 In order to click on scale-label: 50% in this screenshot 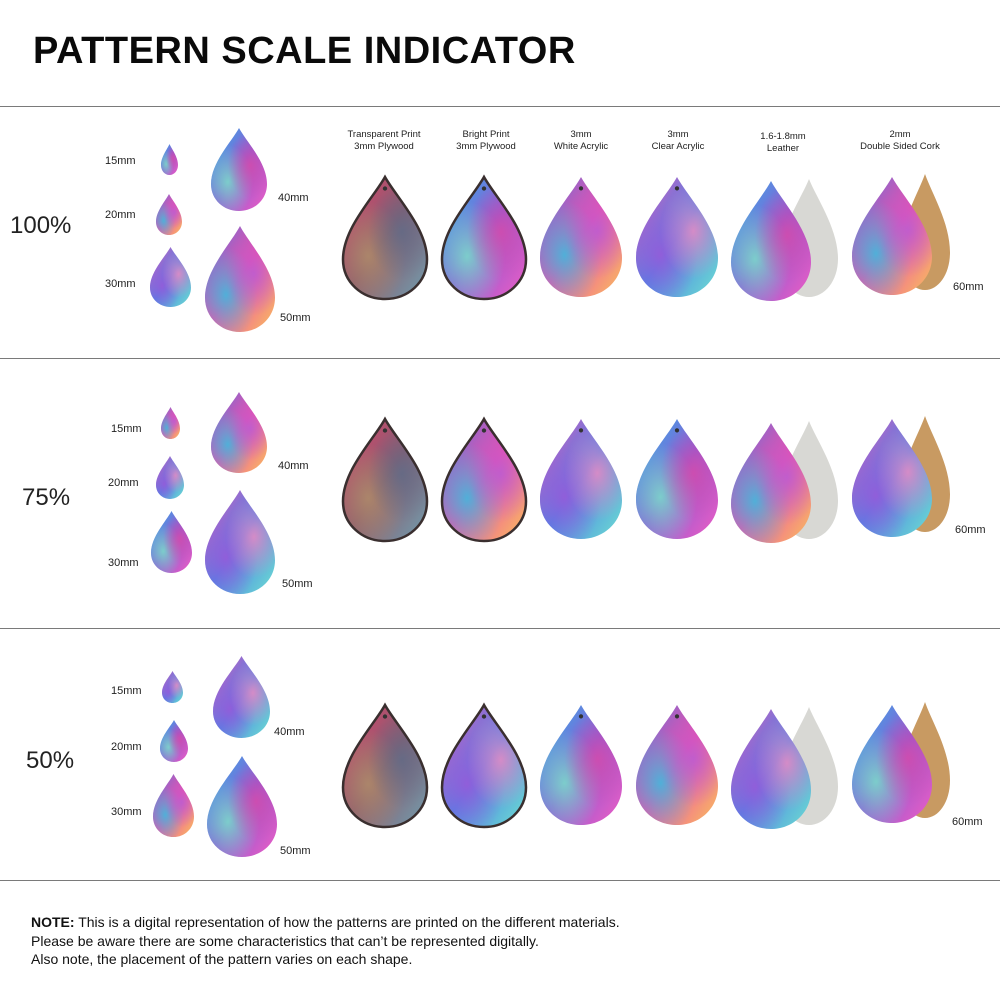, I will do `click(50, 760)`.